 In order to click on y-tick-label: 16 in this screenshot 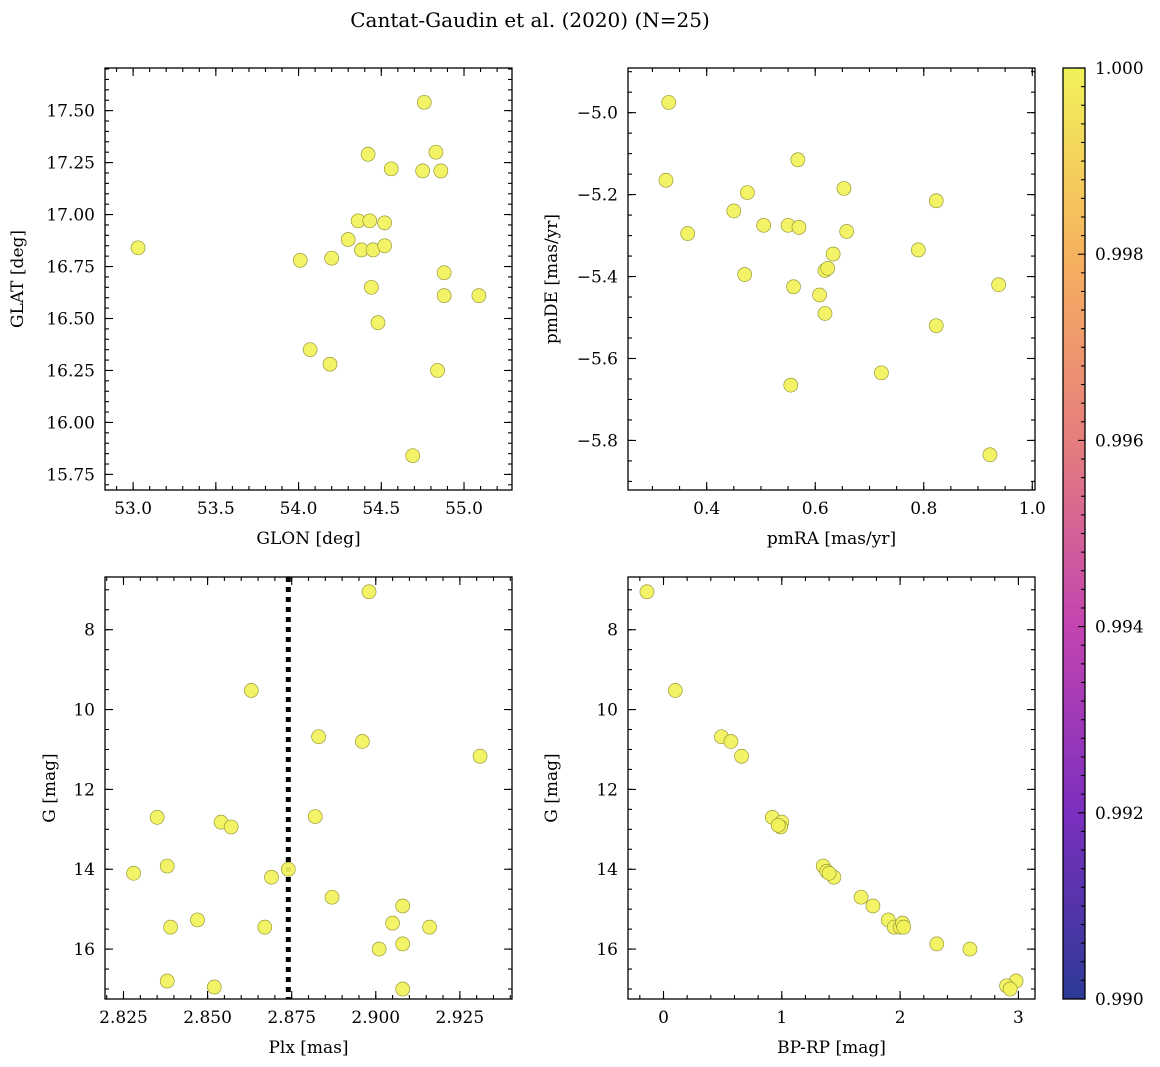, I will do `click(607, 950)`.